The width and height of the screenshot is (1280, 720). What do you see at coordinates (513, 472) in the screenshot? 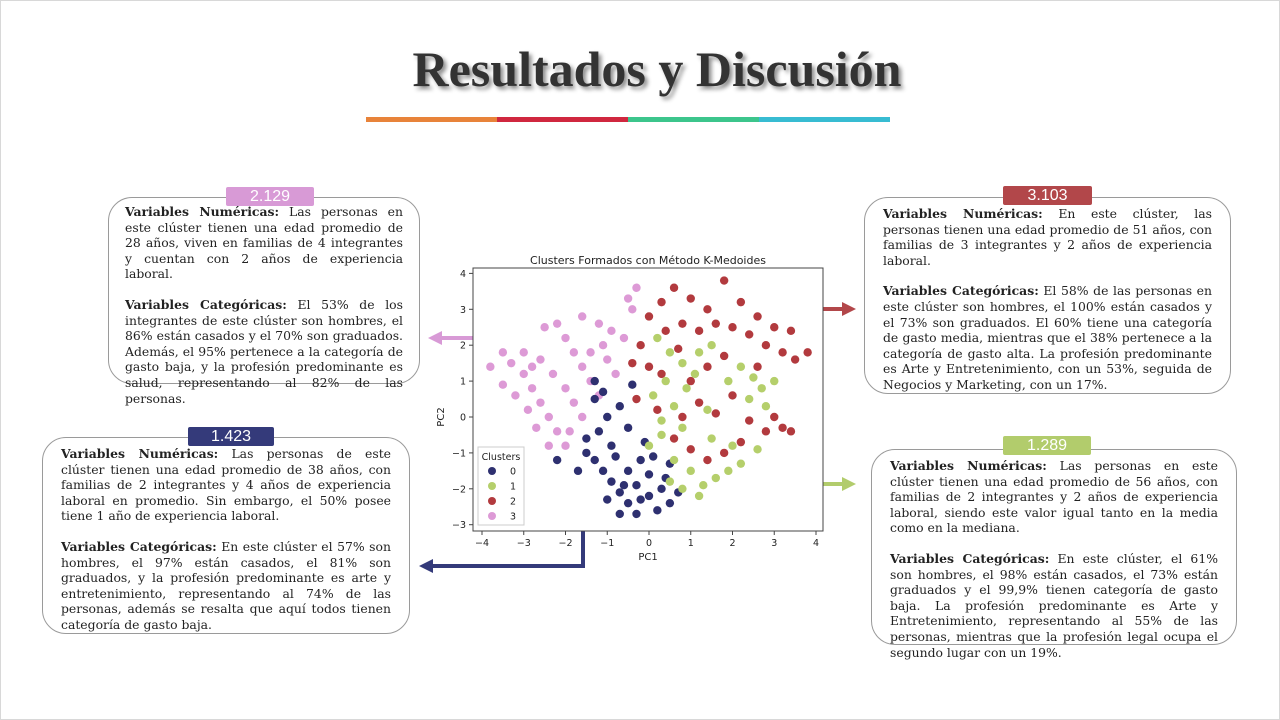
I see `legend-label: 0` at bounding box center [513, 472].